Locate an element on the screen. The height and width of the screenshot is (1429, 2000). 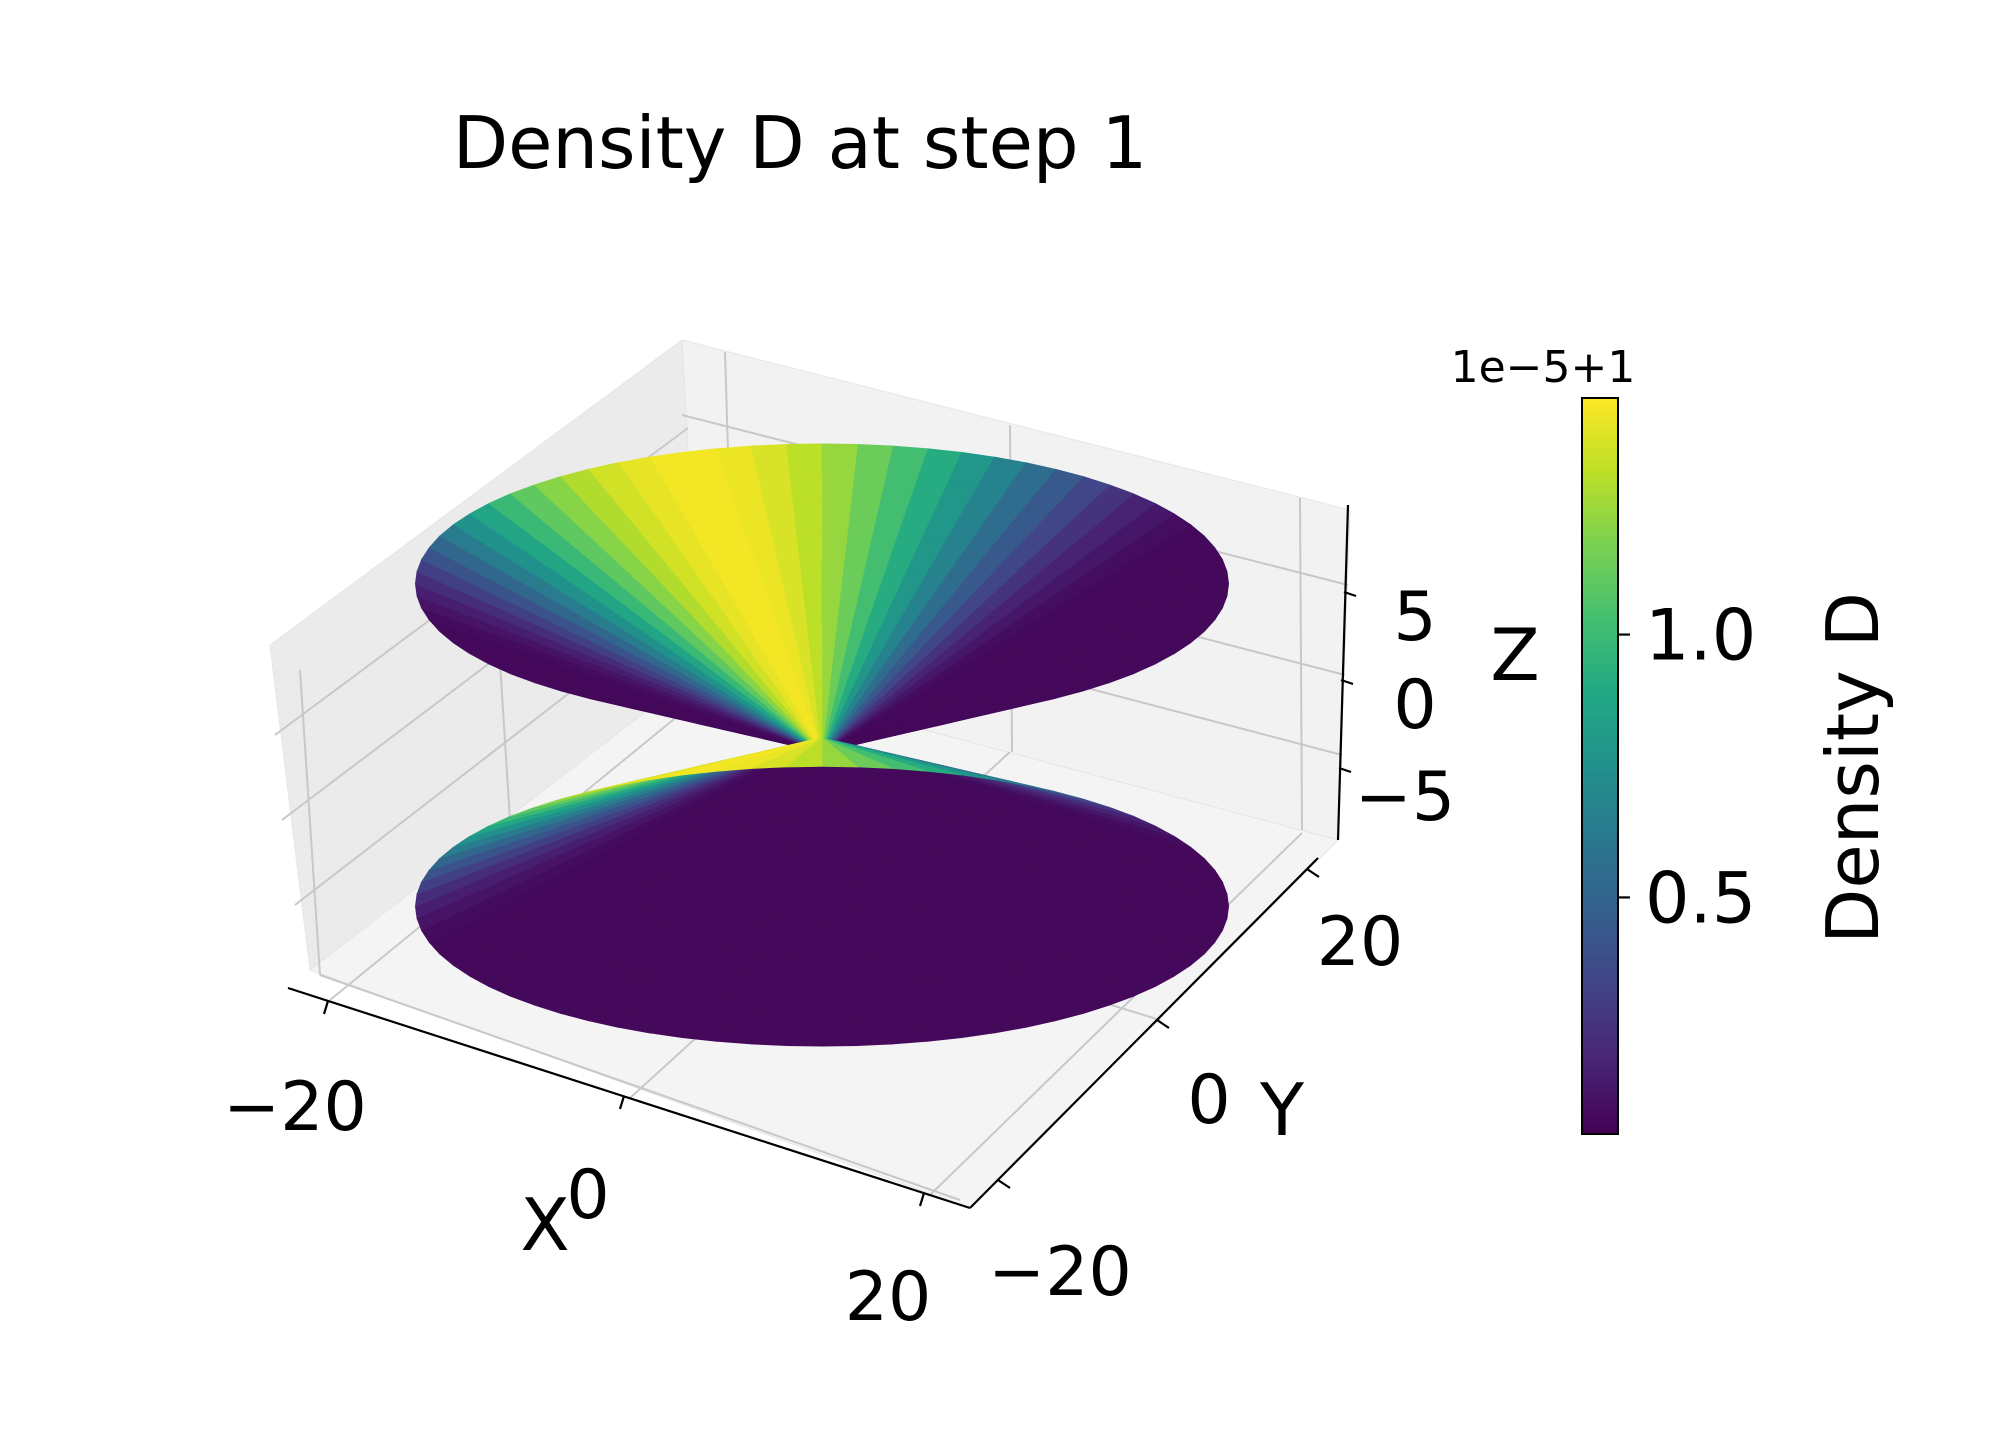
z-tick-label: 0 is located at coordinates (1414, 705).